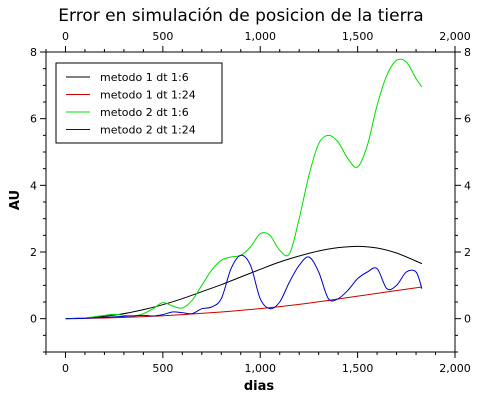 The width and height of the screenshot is (482, 405). Describe the element at coordinates (33, 252) in the screenshot. I see `y-tick-label: 2` at that location.